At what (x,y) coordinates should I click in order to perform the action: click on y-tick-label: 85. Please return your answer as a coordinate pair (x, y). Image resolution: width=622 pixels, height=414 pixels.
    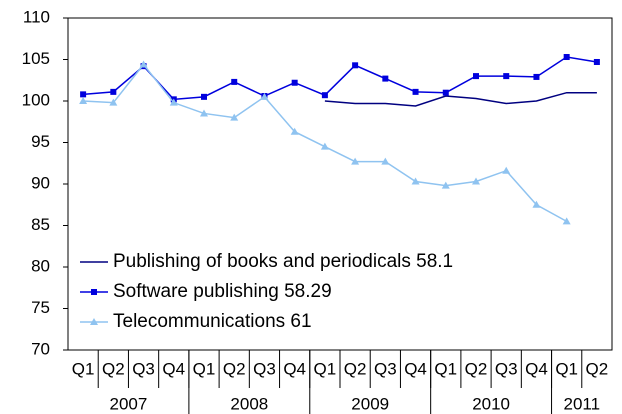
    Looking at the image, I should click on (40, 224).